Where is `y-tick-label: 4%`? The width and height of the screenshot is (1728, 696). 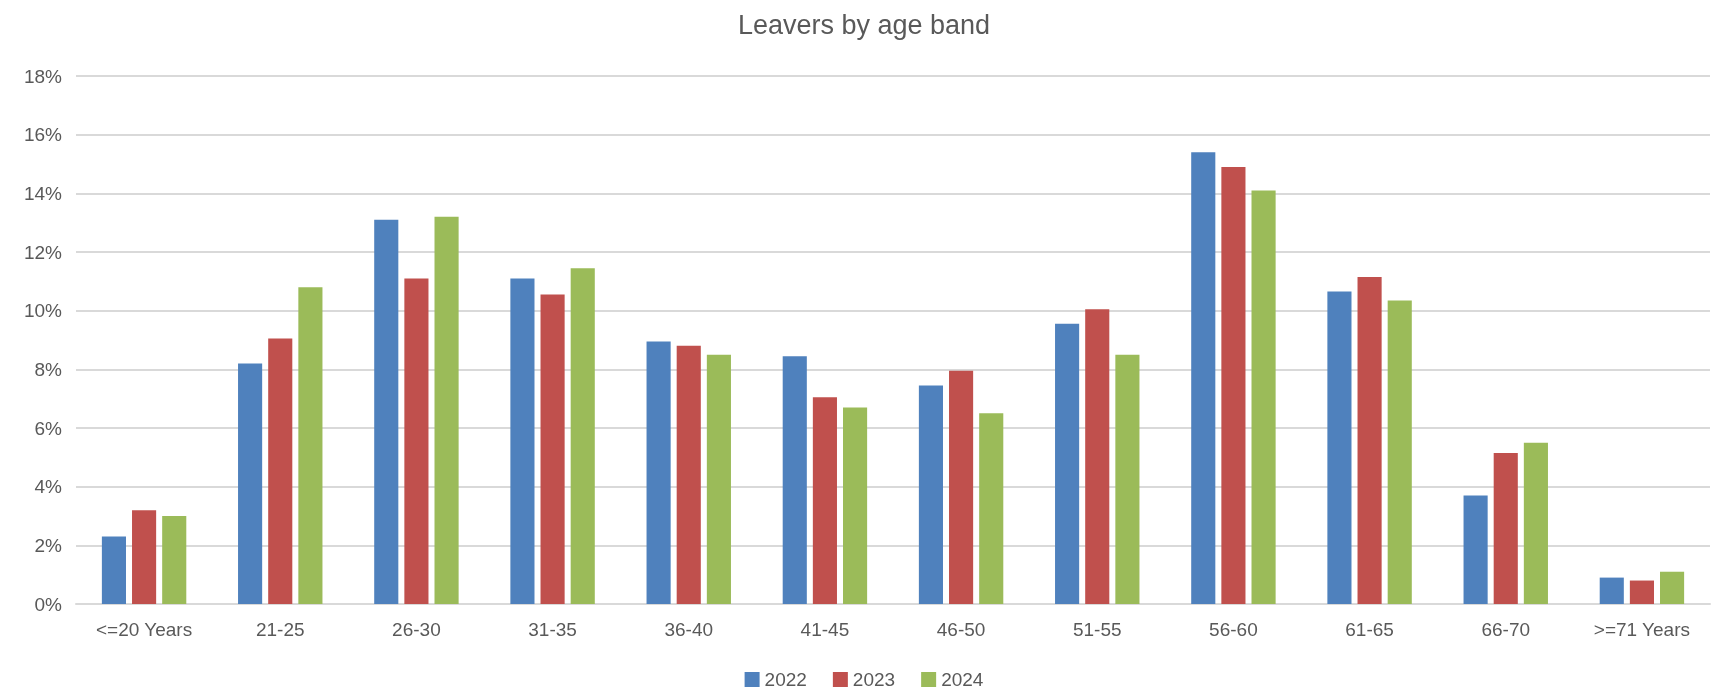 y-tick-label: 4% is located at coordinates (48, 487).